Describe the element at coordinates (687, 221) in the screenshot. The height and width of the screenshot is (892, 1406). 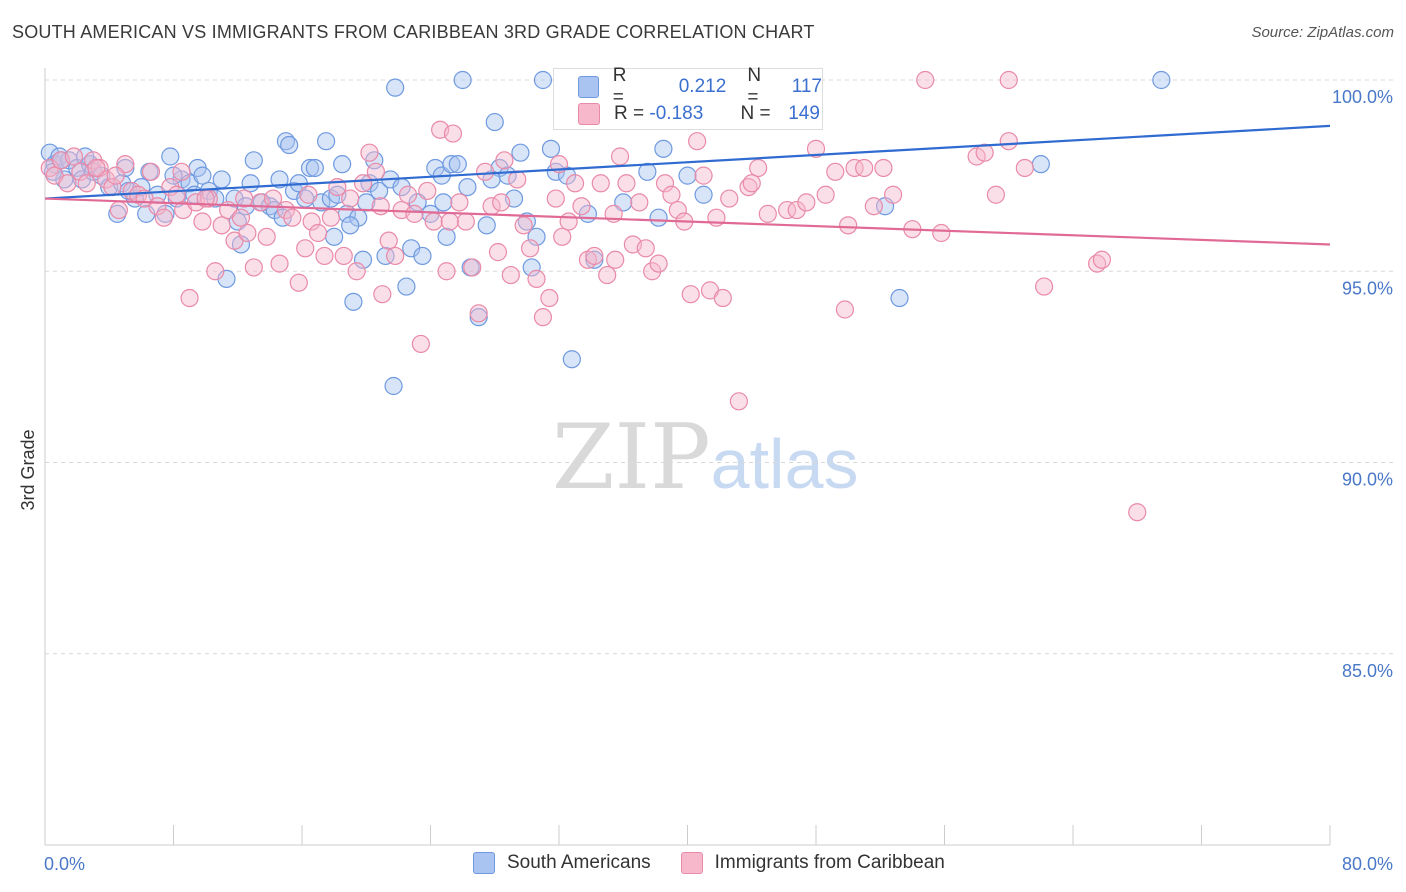
I see `trend-line` at that location.